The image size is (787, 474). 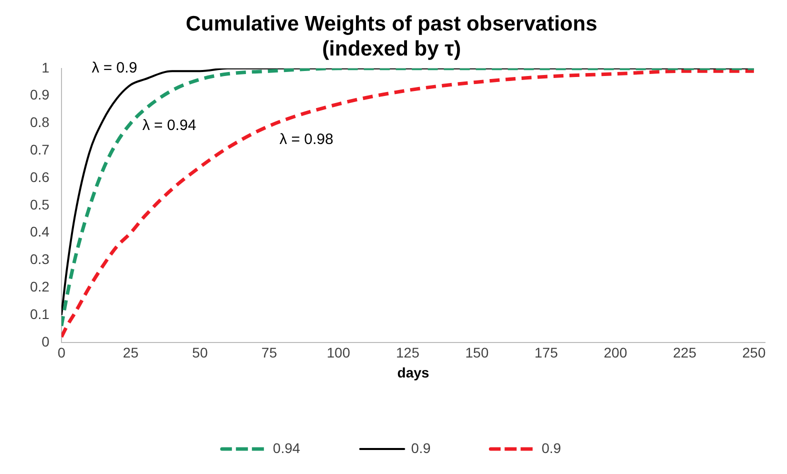 What do you see at coordinates (130, 352) in the screenshot?
I see `x-tick-label: 25` at bounding box center [130, 352].